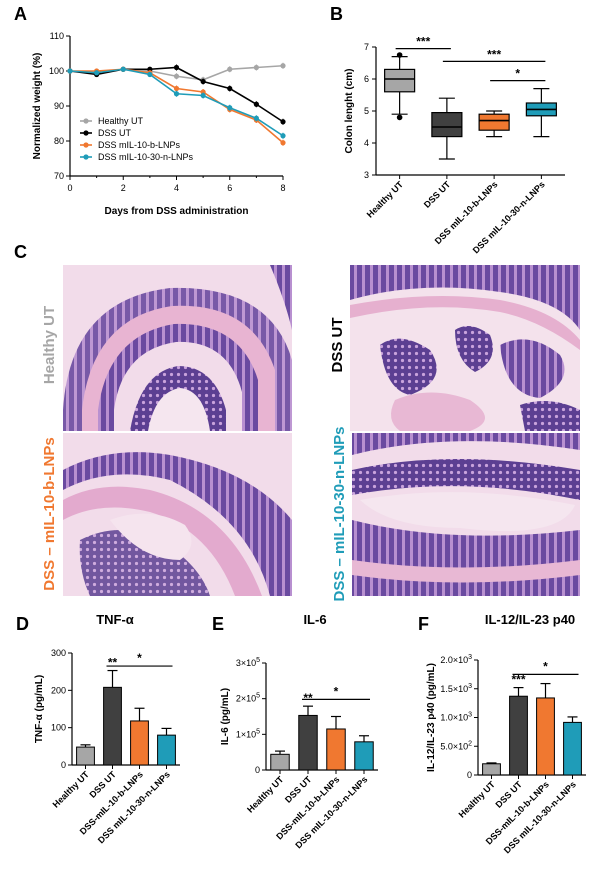  What do you see at coordinates (59, 106) in the screenshot?
I see `y-tick-label: 90` at bounding box center [59, 106].